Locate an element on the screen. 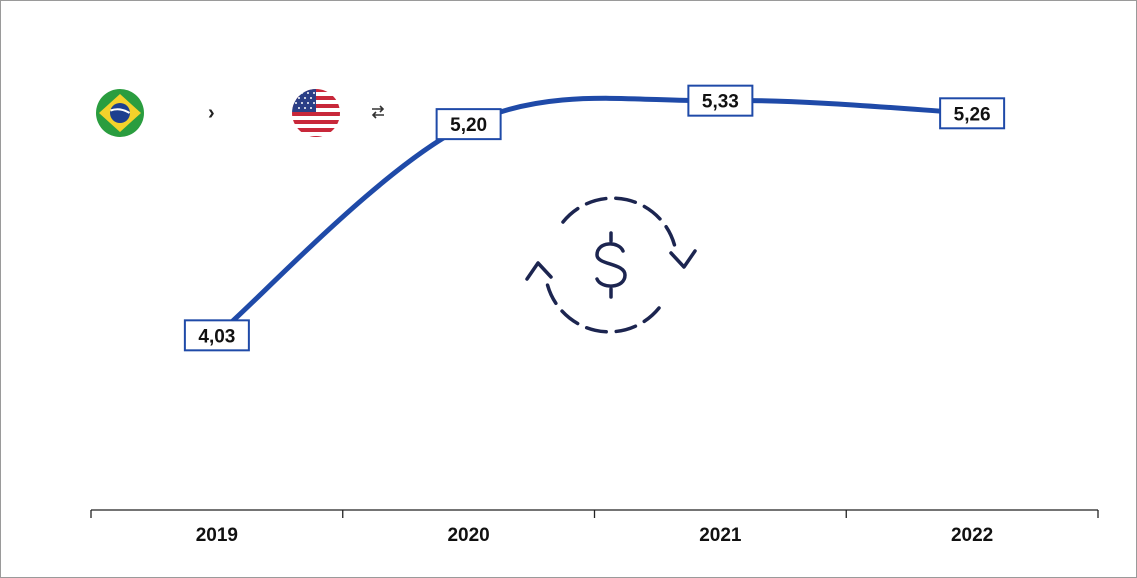  swap-arrows-icon is located at coordinates (380, 113).